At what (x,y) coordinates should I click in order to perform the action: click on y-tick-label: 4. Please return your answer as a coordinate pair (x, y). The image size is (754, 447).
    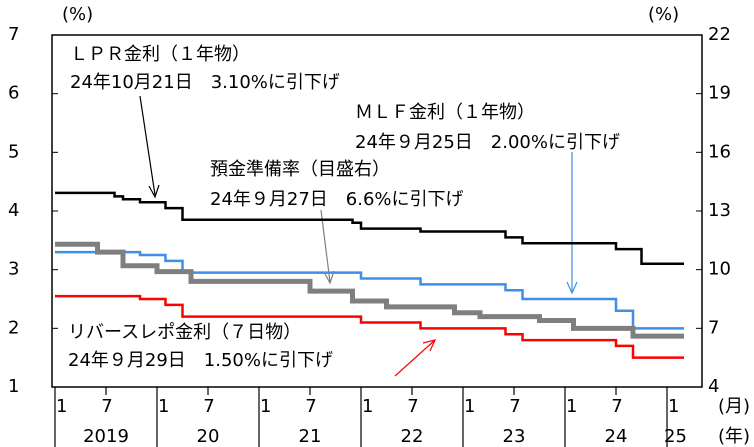
    Looking at the image, I should click on (13, 210).